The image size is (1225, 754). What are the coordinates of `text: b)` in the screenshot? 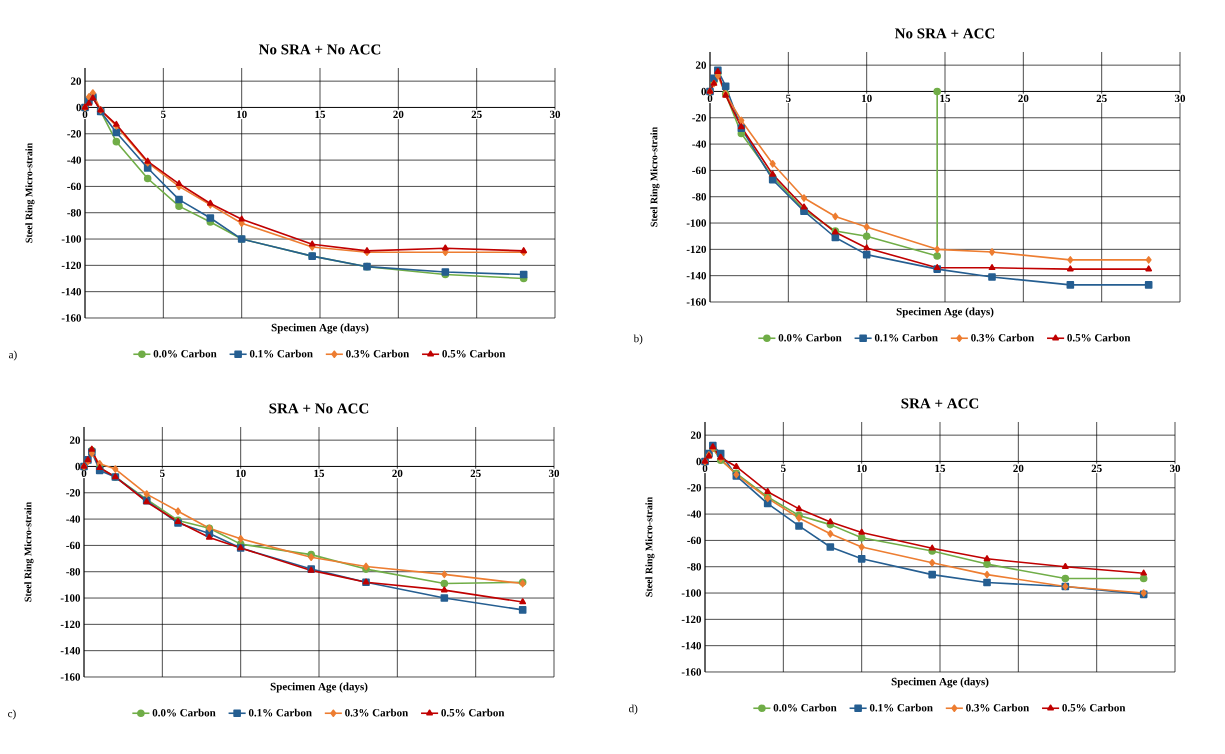 It's located at (638, 339).